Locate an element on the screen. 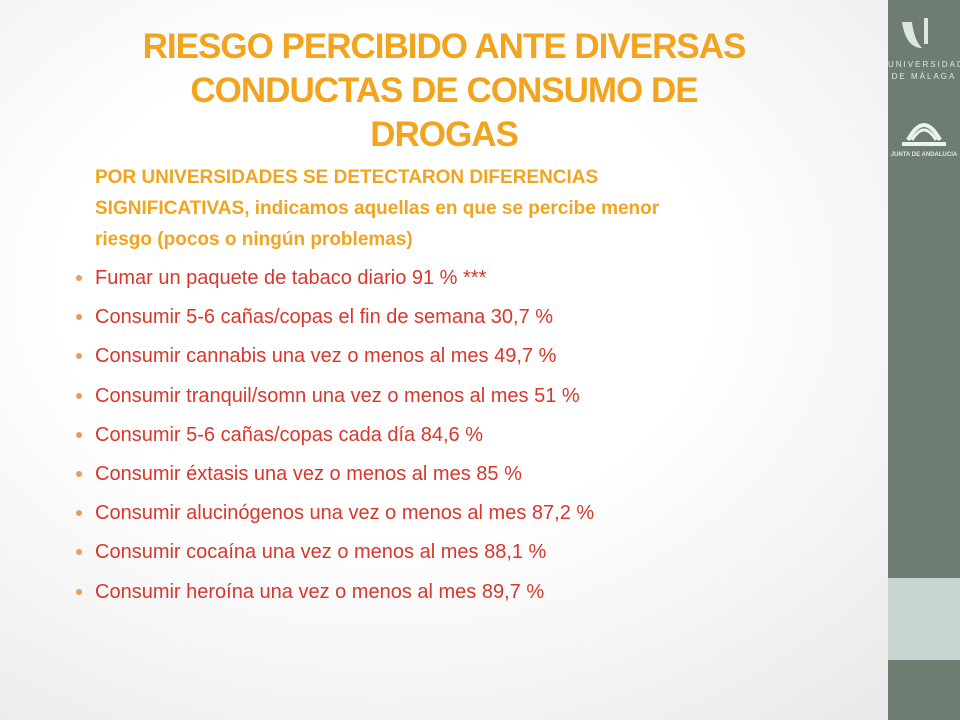 The width and height of the screenshot is (960, 720). sidebar-block is located at coordinates (924, 619).